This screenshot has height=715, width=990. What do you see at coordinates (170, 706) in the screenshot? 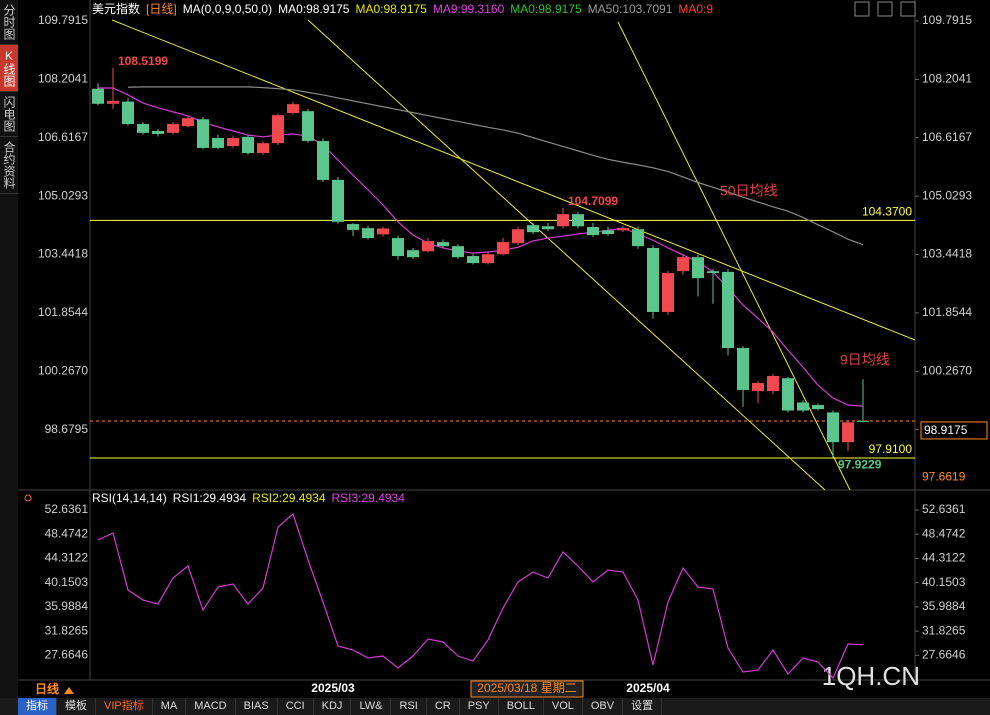
I see `toolbar-tab: MA` at bounding box center [170, 706].